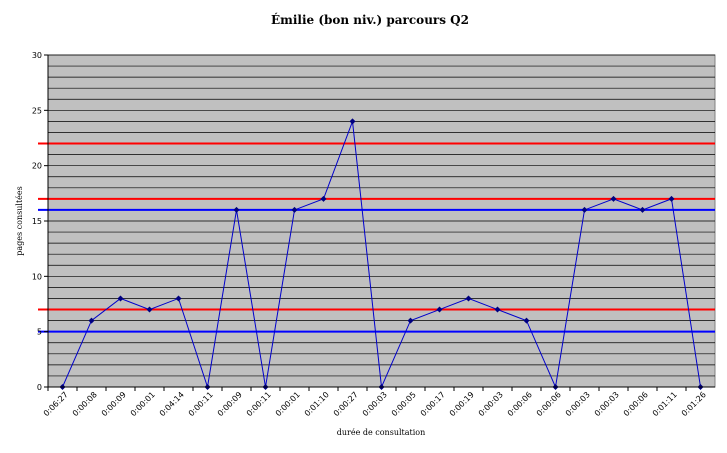  I want to click on y-tick-label: 10, so click(37, 276).